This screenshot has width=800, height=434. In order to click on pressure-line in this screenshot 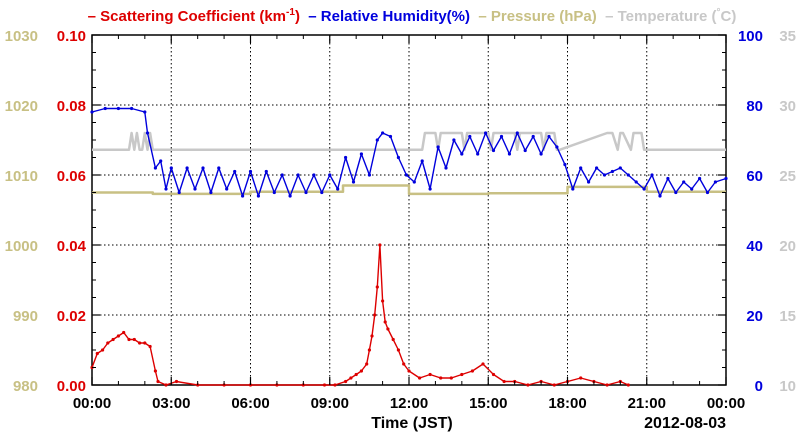, I will do `click(409, 190)`.